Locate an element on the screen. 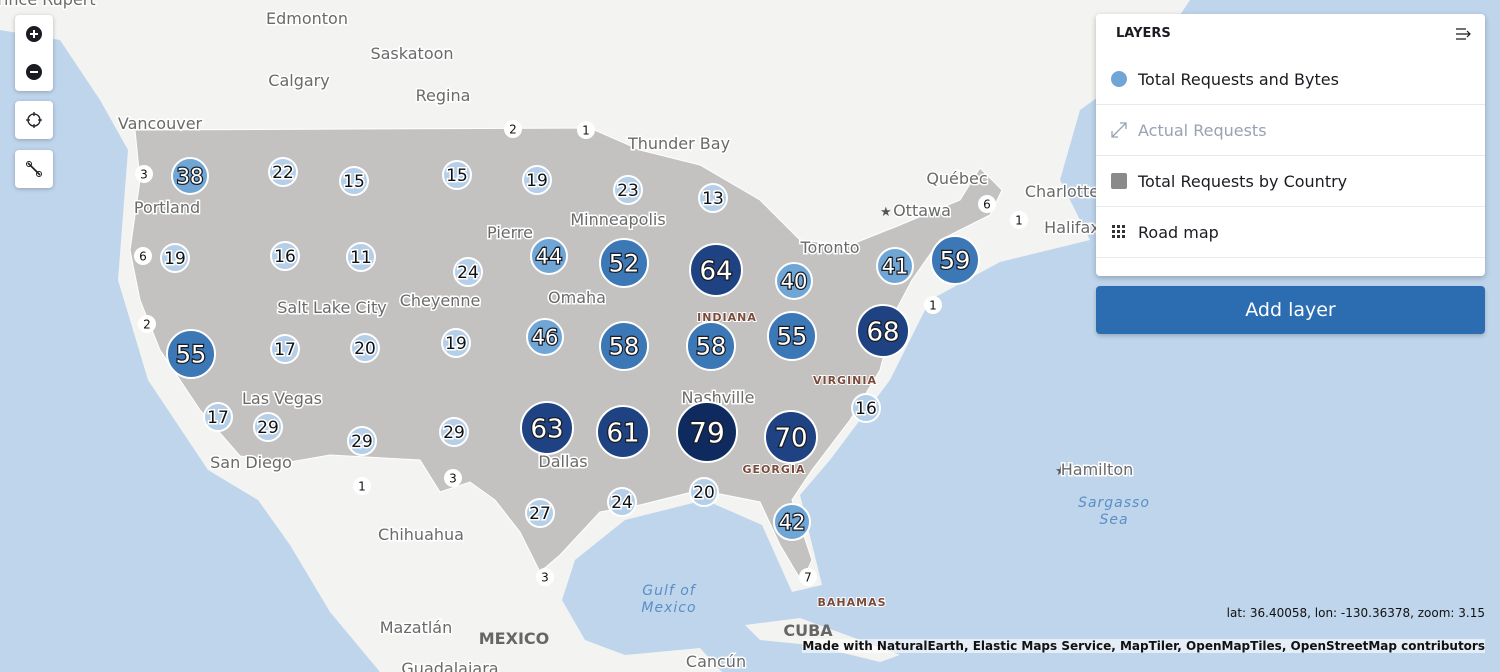 This screenshot has width=1500, height=672. cluster: 61 is located at coordinates (623, 432).